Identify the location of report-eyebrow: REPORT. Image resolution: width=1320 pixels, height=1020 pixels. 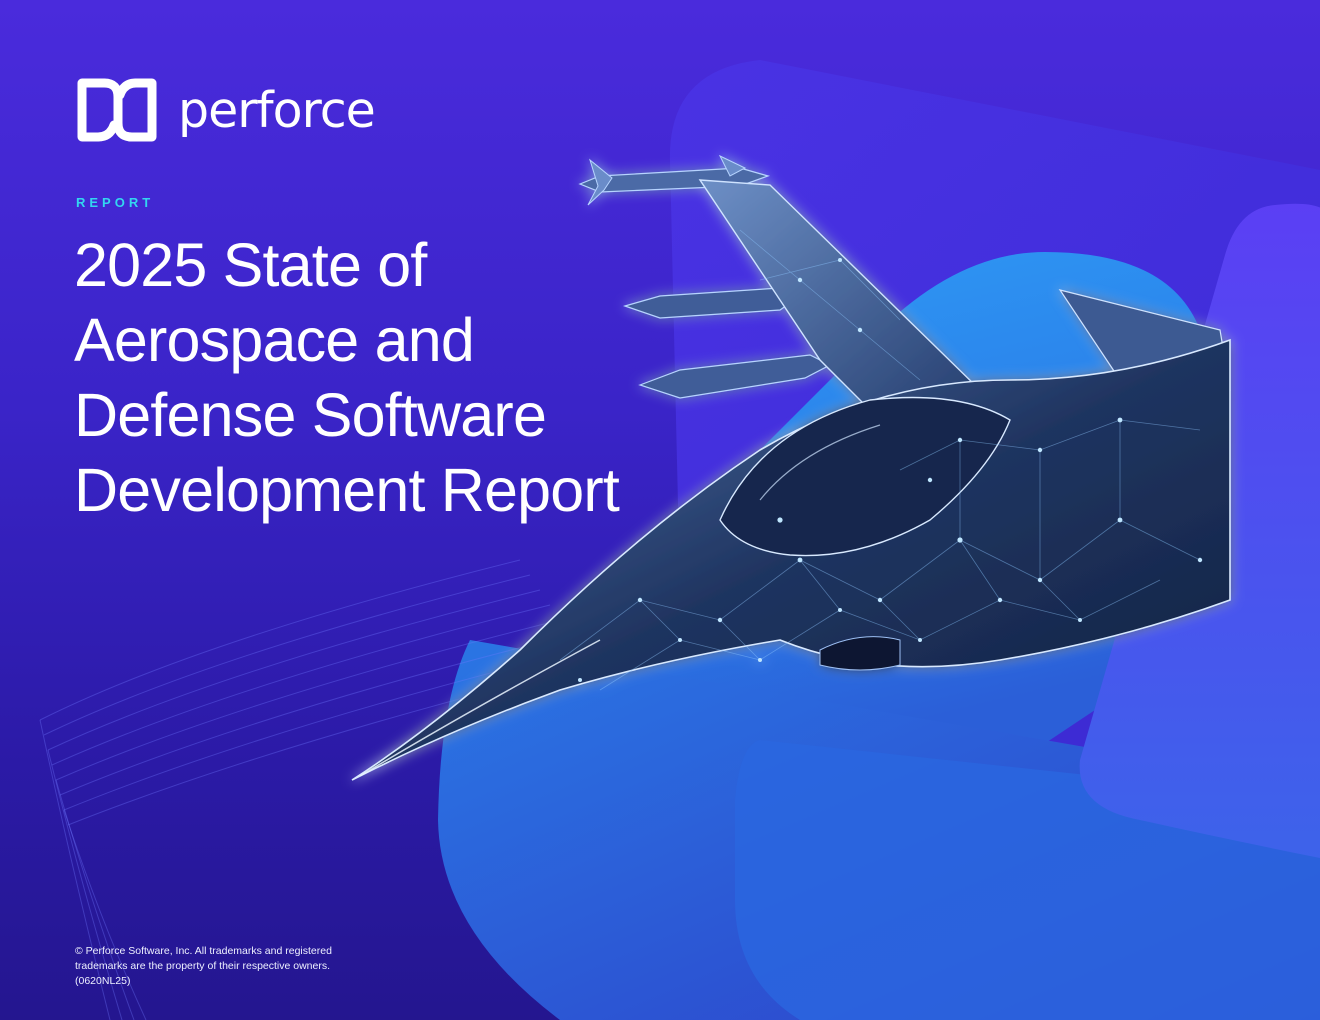
(115, 202).